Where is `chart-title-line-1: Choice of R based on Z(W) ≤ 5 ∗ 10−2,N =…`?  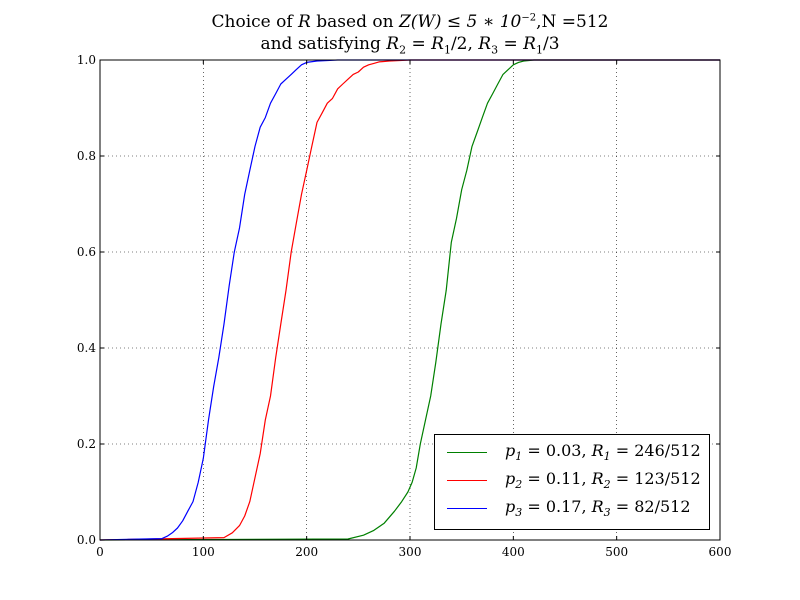 chart-title-line-1: Choice of R based on Z(W) ≤ 5 ∗ 10−2,N =… is located at coordinates (410, 22).